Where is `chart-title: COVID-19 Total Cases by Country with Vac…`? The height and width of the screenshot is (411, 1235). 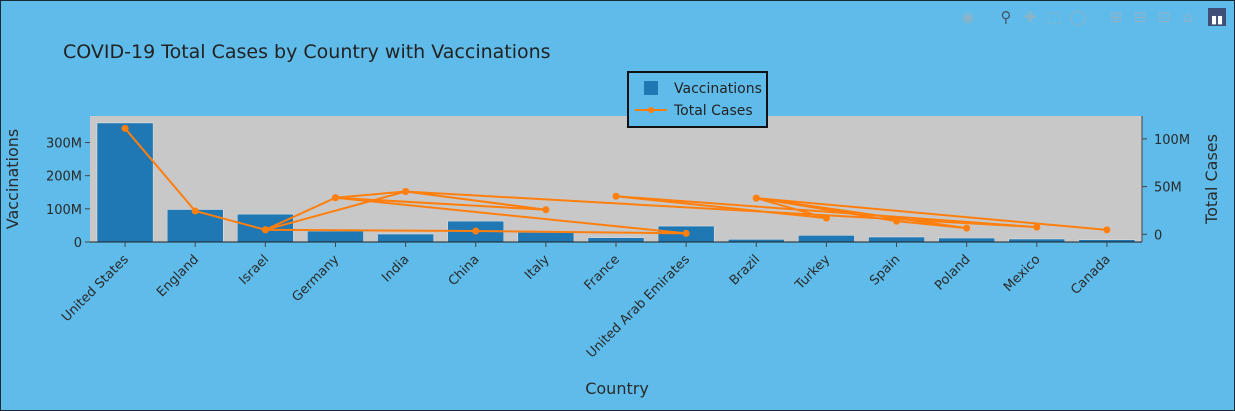
chart-title: COVID-19 Total Cases by Country with Vac… is located at coordinates (307, 52).